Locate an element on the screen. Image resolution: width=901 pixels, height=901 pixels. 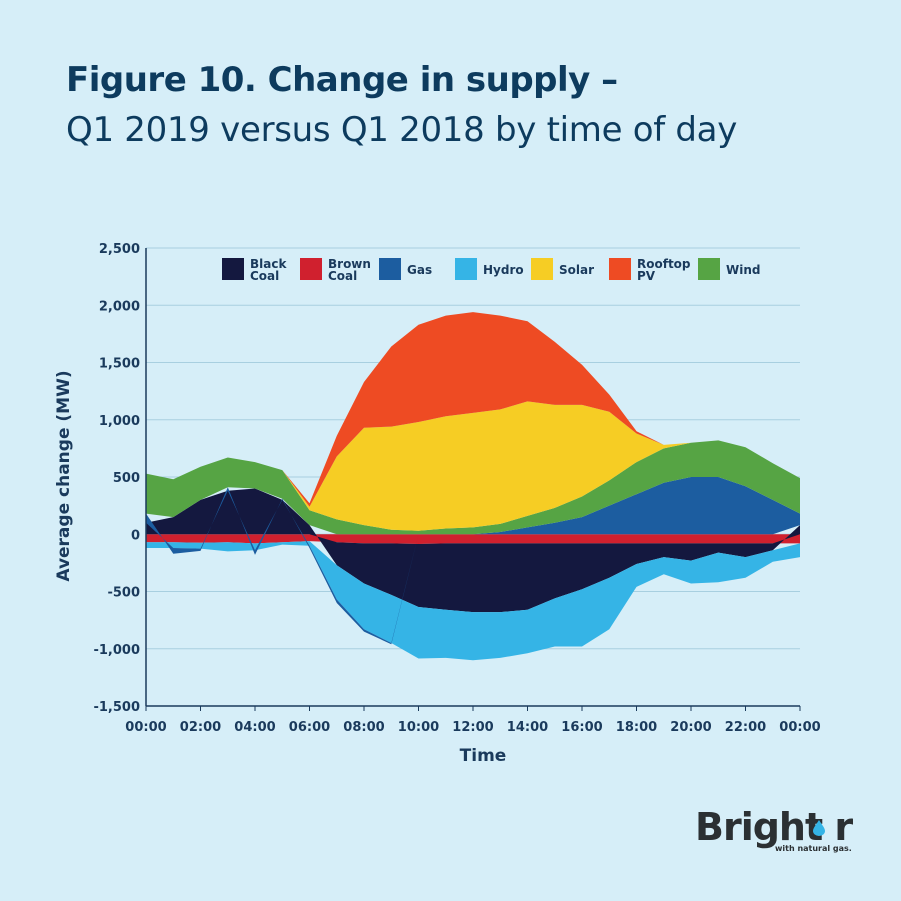
legend-label: Solar is located at coordinates (576, 270).